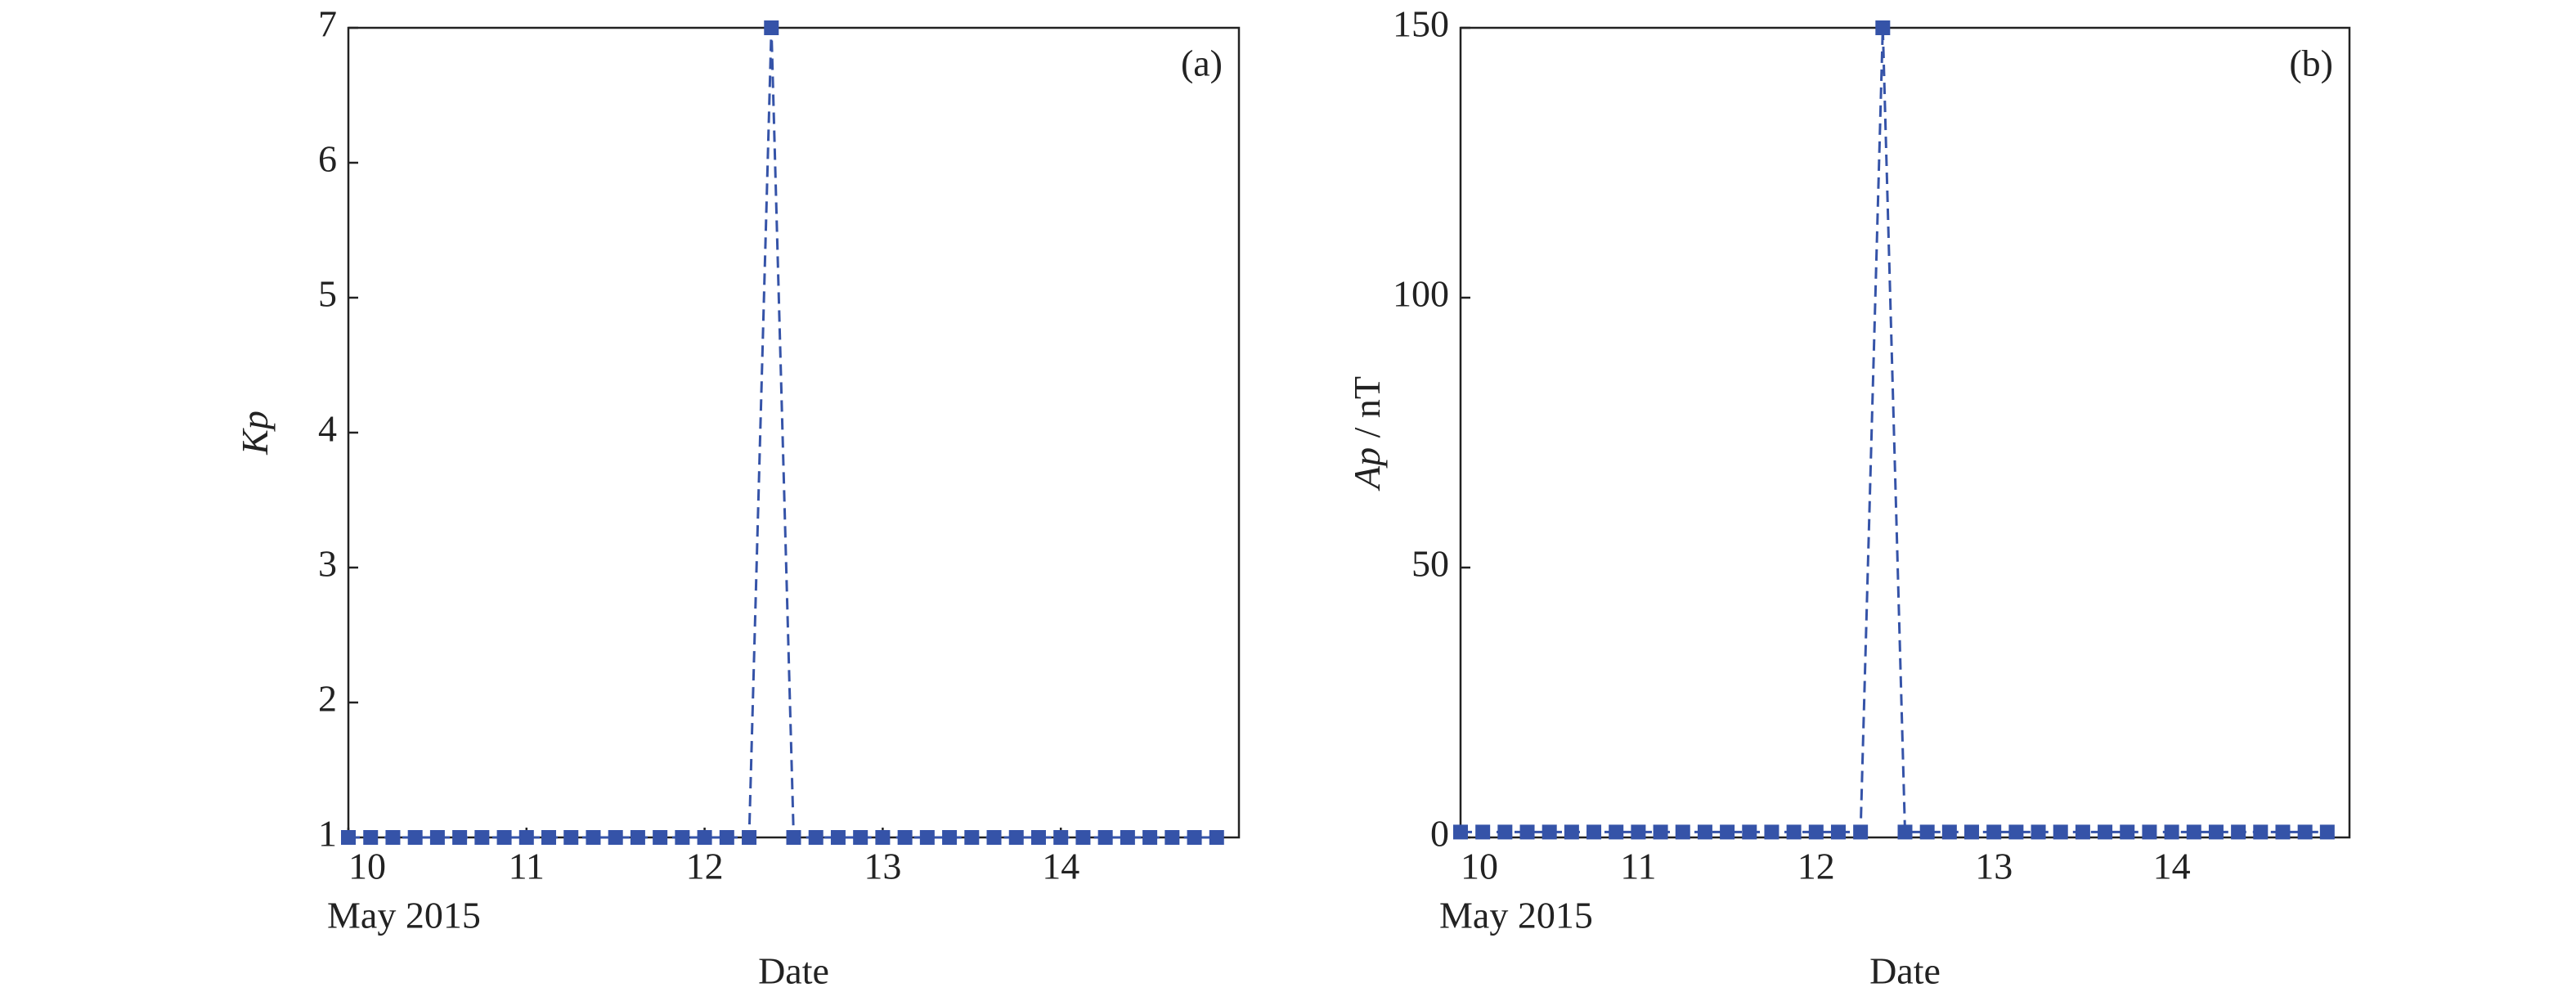  I want to click on y-axis-label-unit: / nT, so click(1367, 407).